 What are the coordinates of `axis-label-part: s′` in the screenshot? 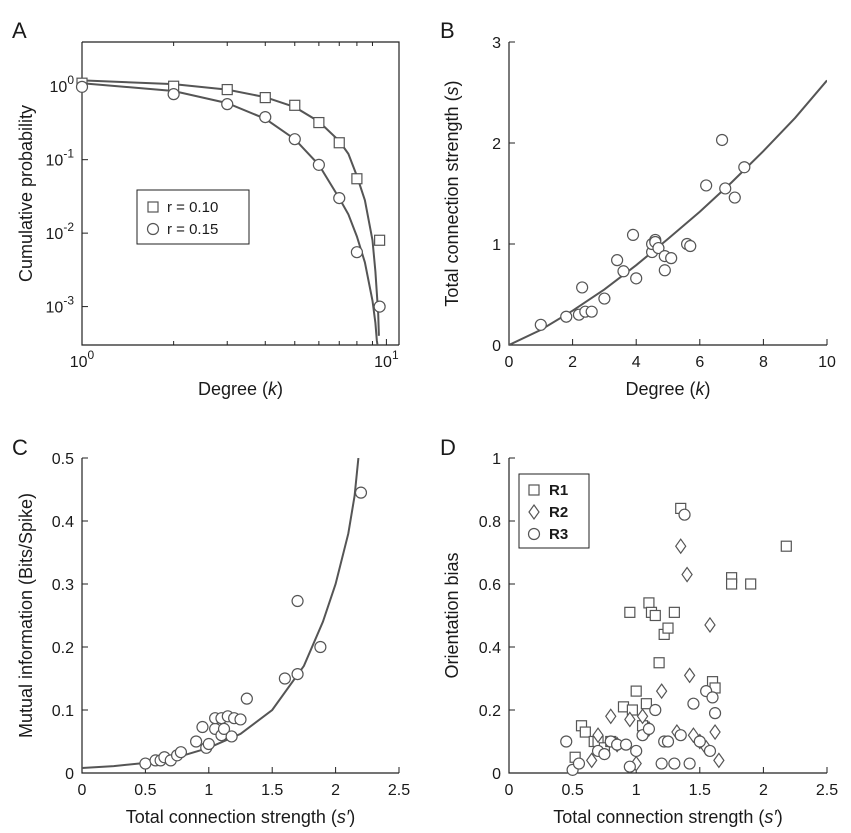 It's located at (770, 817).